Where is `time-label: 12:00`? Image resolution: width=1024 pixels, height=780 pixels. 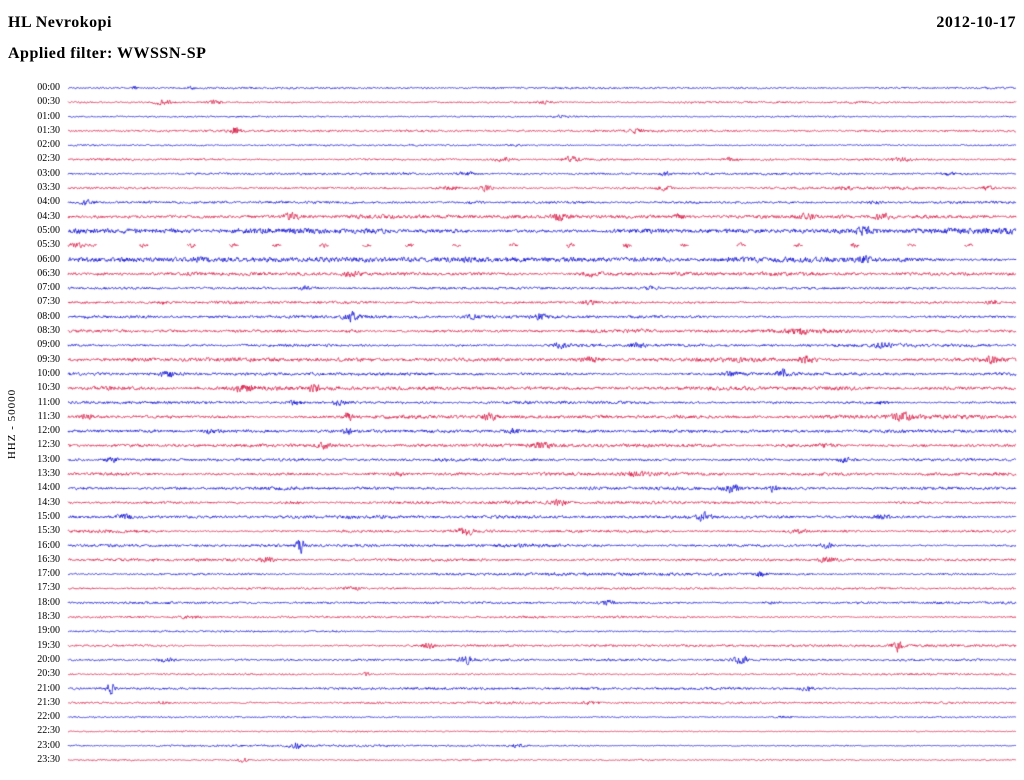
time-label: 12:00 is located at coordinates (48, 431).